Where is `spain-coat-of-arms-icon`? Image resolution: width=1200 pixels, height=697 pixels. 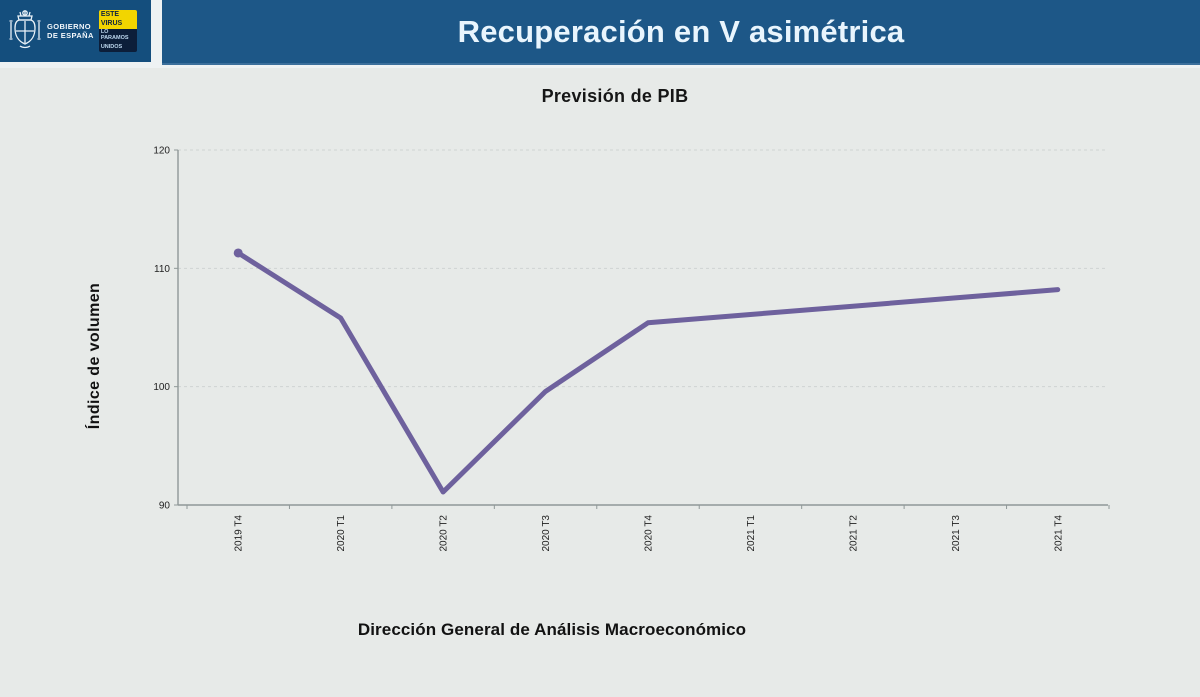
spain-coat-of-arms-icon is located at coordinates (25, 31).